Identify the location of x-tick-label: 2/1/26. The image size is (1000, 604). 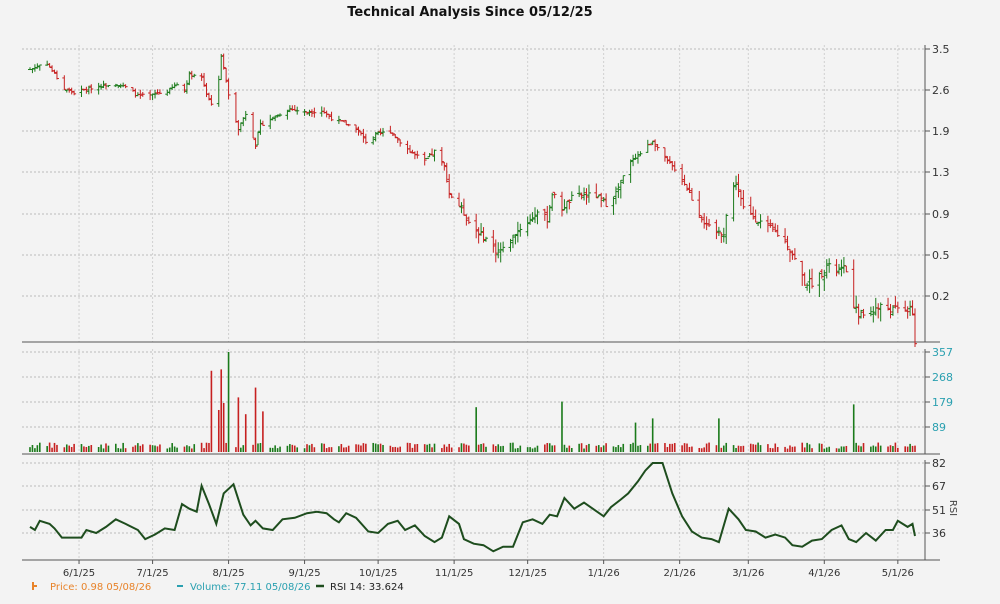
(680, 573).